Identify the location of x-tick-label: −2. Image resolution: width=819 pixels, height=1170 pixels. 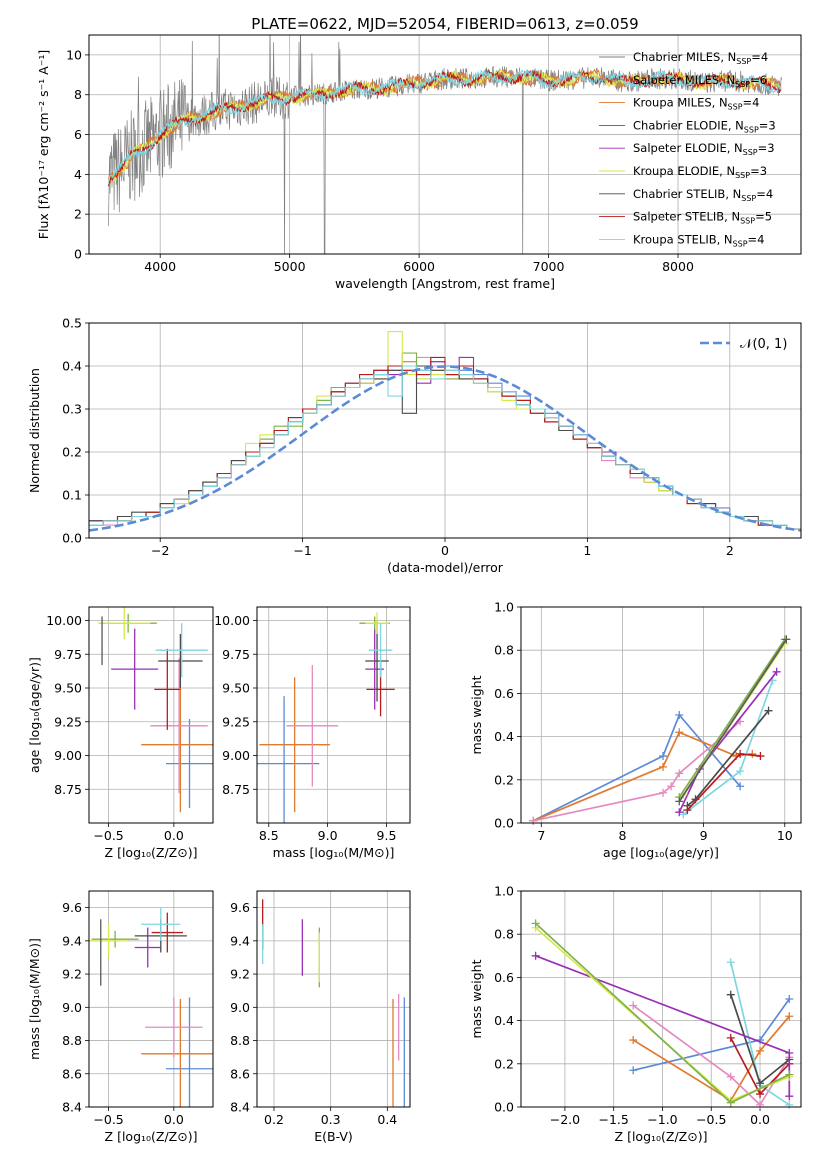
(160, 550).